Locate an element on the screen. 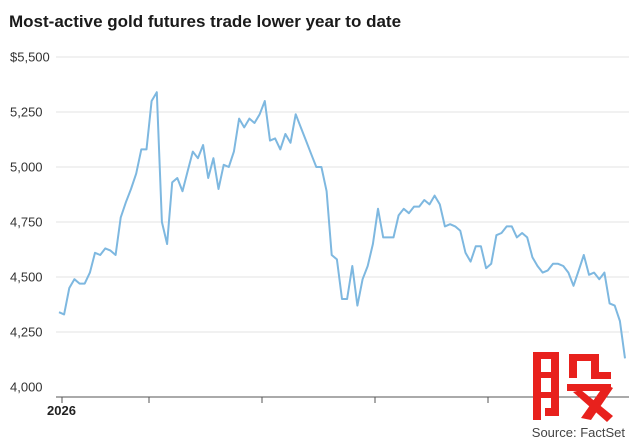  y-tick-label: 5,000 is located at coordinates (26, 167).